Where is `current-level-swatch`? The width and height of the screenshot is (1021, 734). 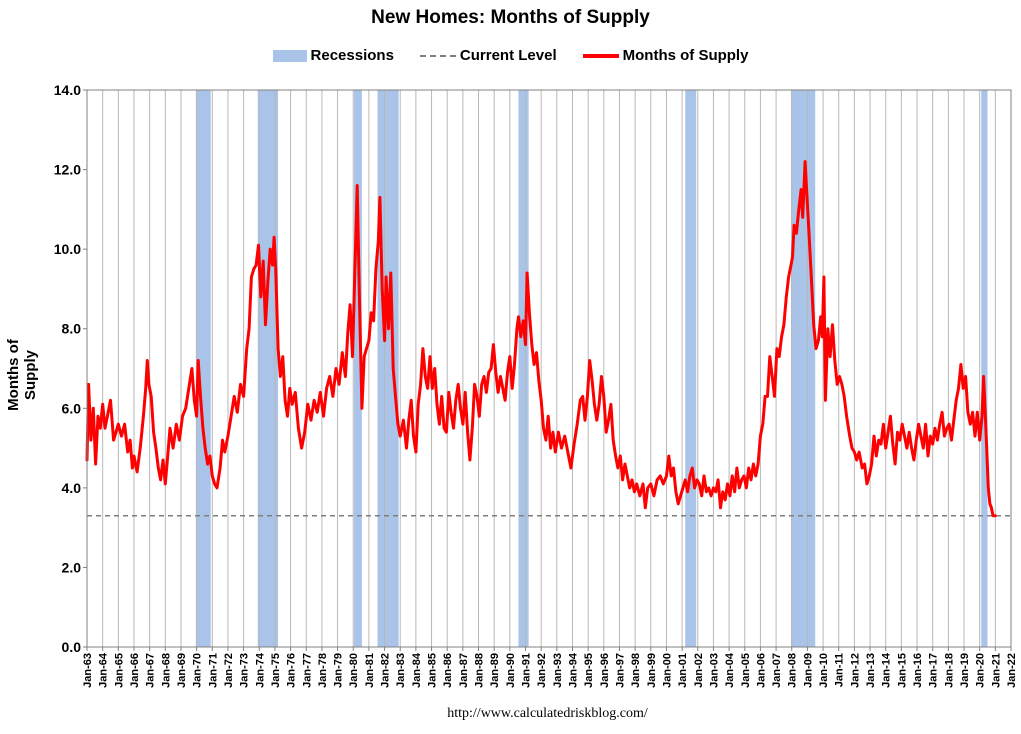 current-level-swatch is located at coordinates (437, 55).